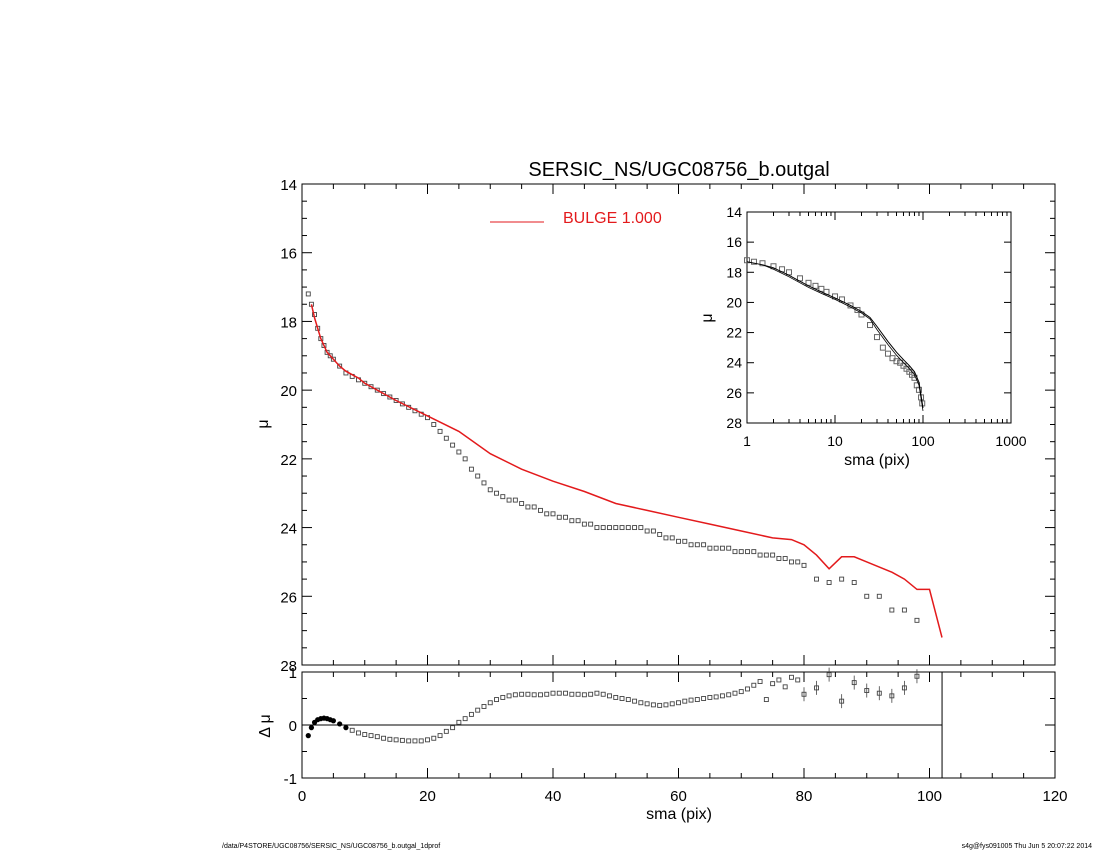 The height and width of the screenshot is (850, 1100). Describe the element at coordinates (290, 779) in the screenshot. I see `resid-y-tick-label: -1` at that location.